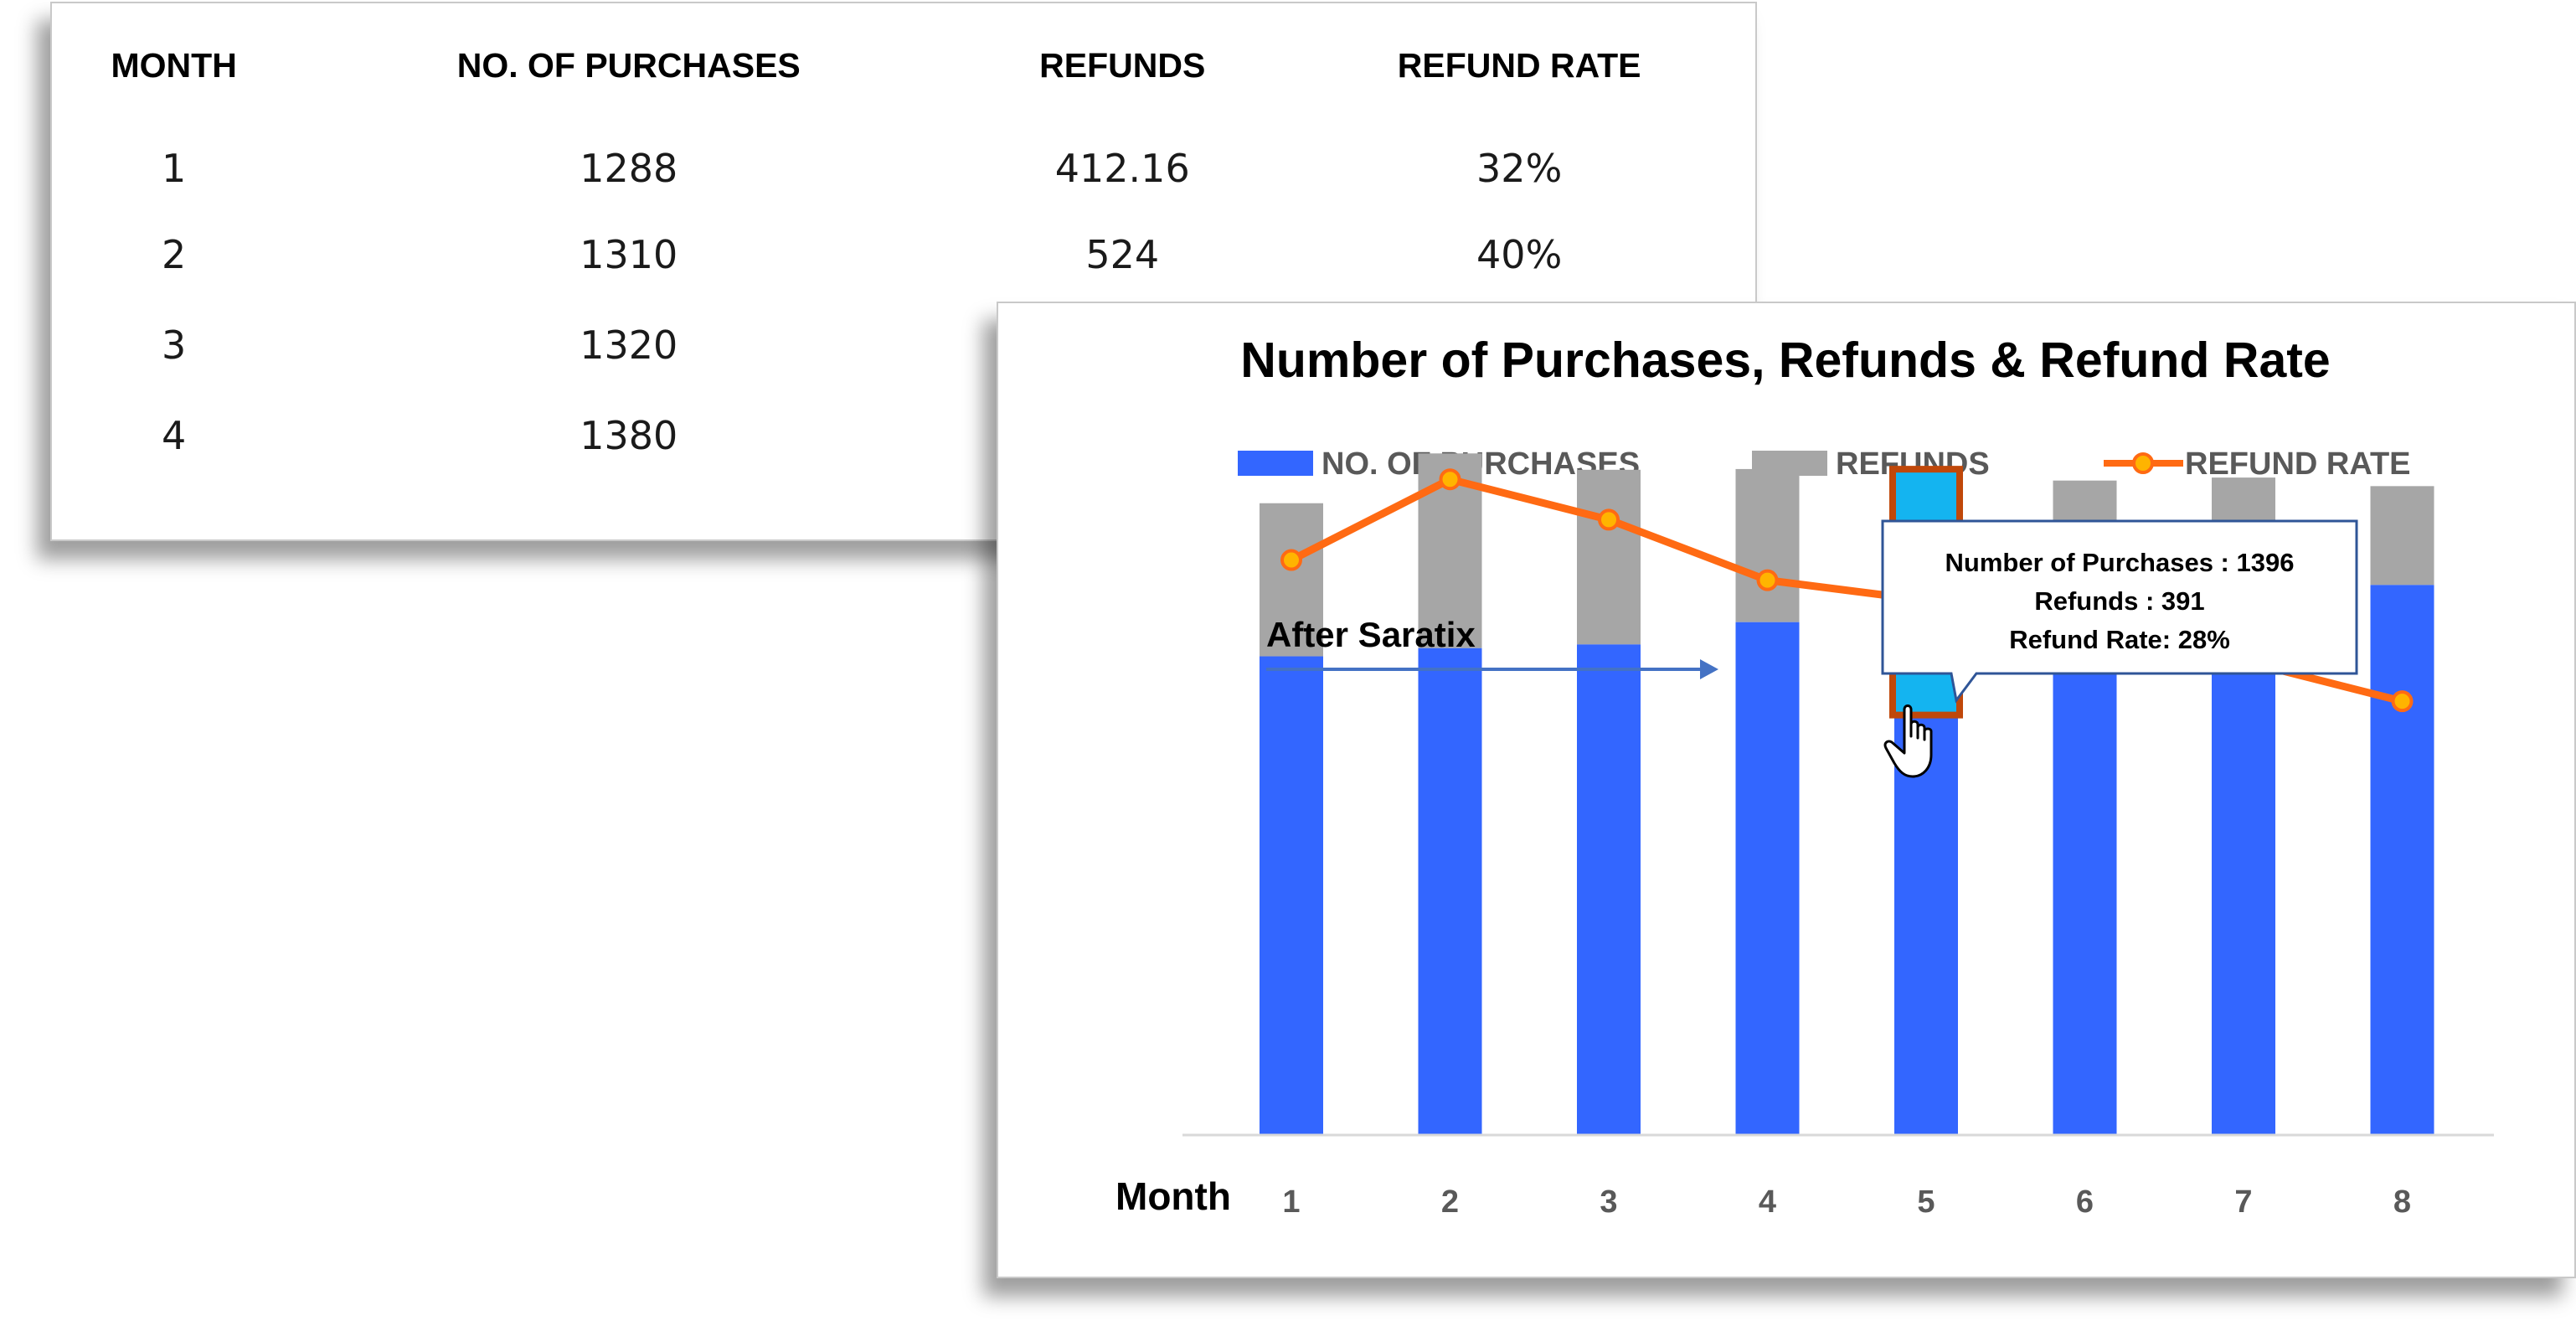 Image resolution: width=2576 pixels, height=1321 pixels. I want to click on table-cell: 40%, so click(1519, 254).